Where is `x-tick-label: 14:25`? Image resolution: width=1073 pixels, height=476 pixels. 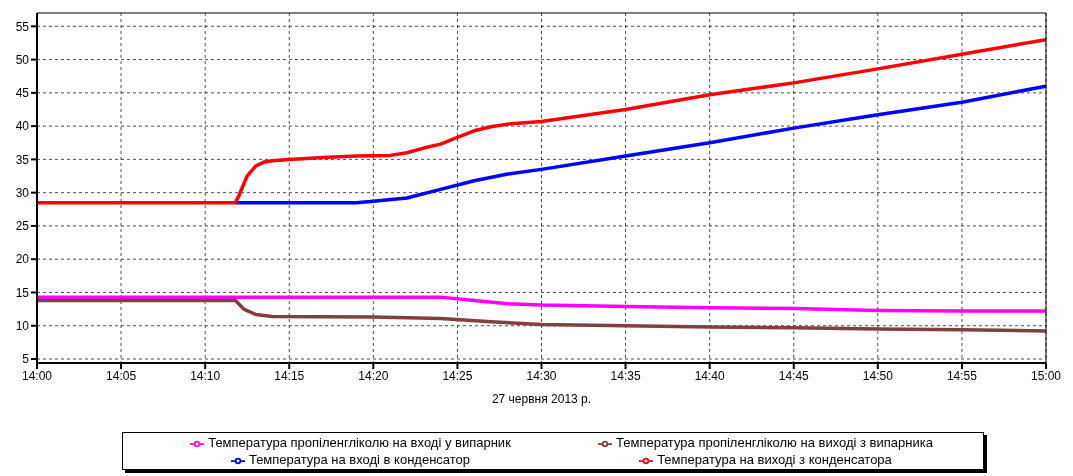
x-tick-label: 14:25 is located at coordinates (457, 375).